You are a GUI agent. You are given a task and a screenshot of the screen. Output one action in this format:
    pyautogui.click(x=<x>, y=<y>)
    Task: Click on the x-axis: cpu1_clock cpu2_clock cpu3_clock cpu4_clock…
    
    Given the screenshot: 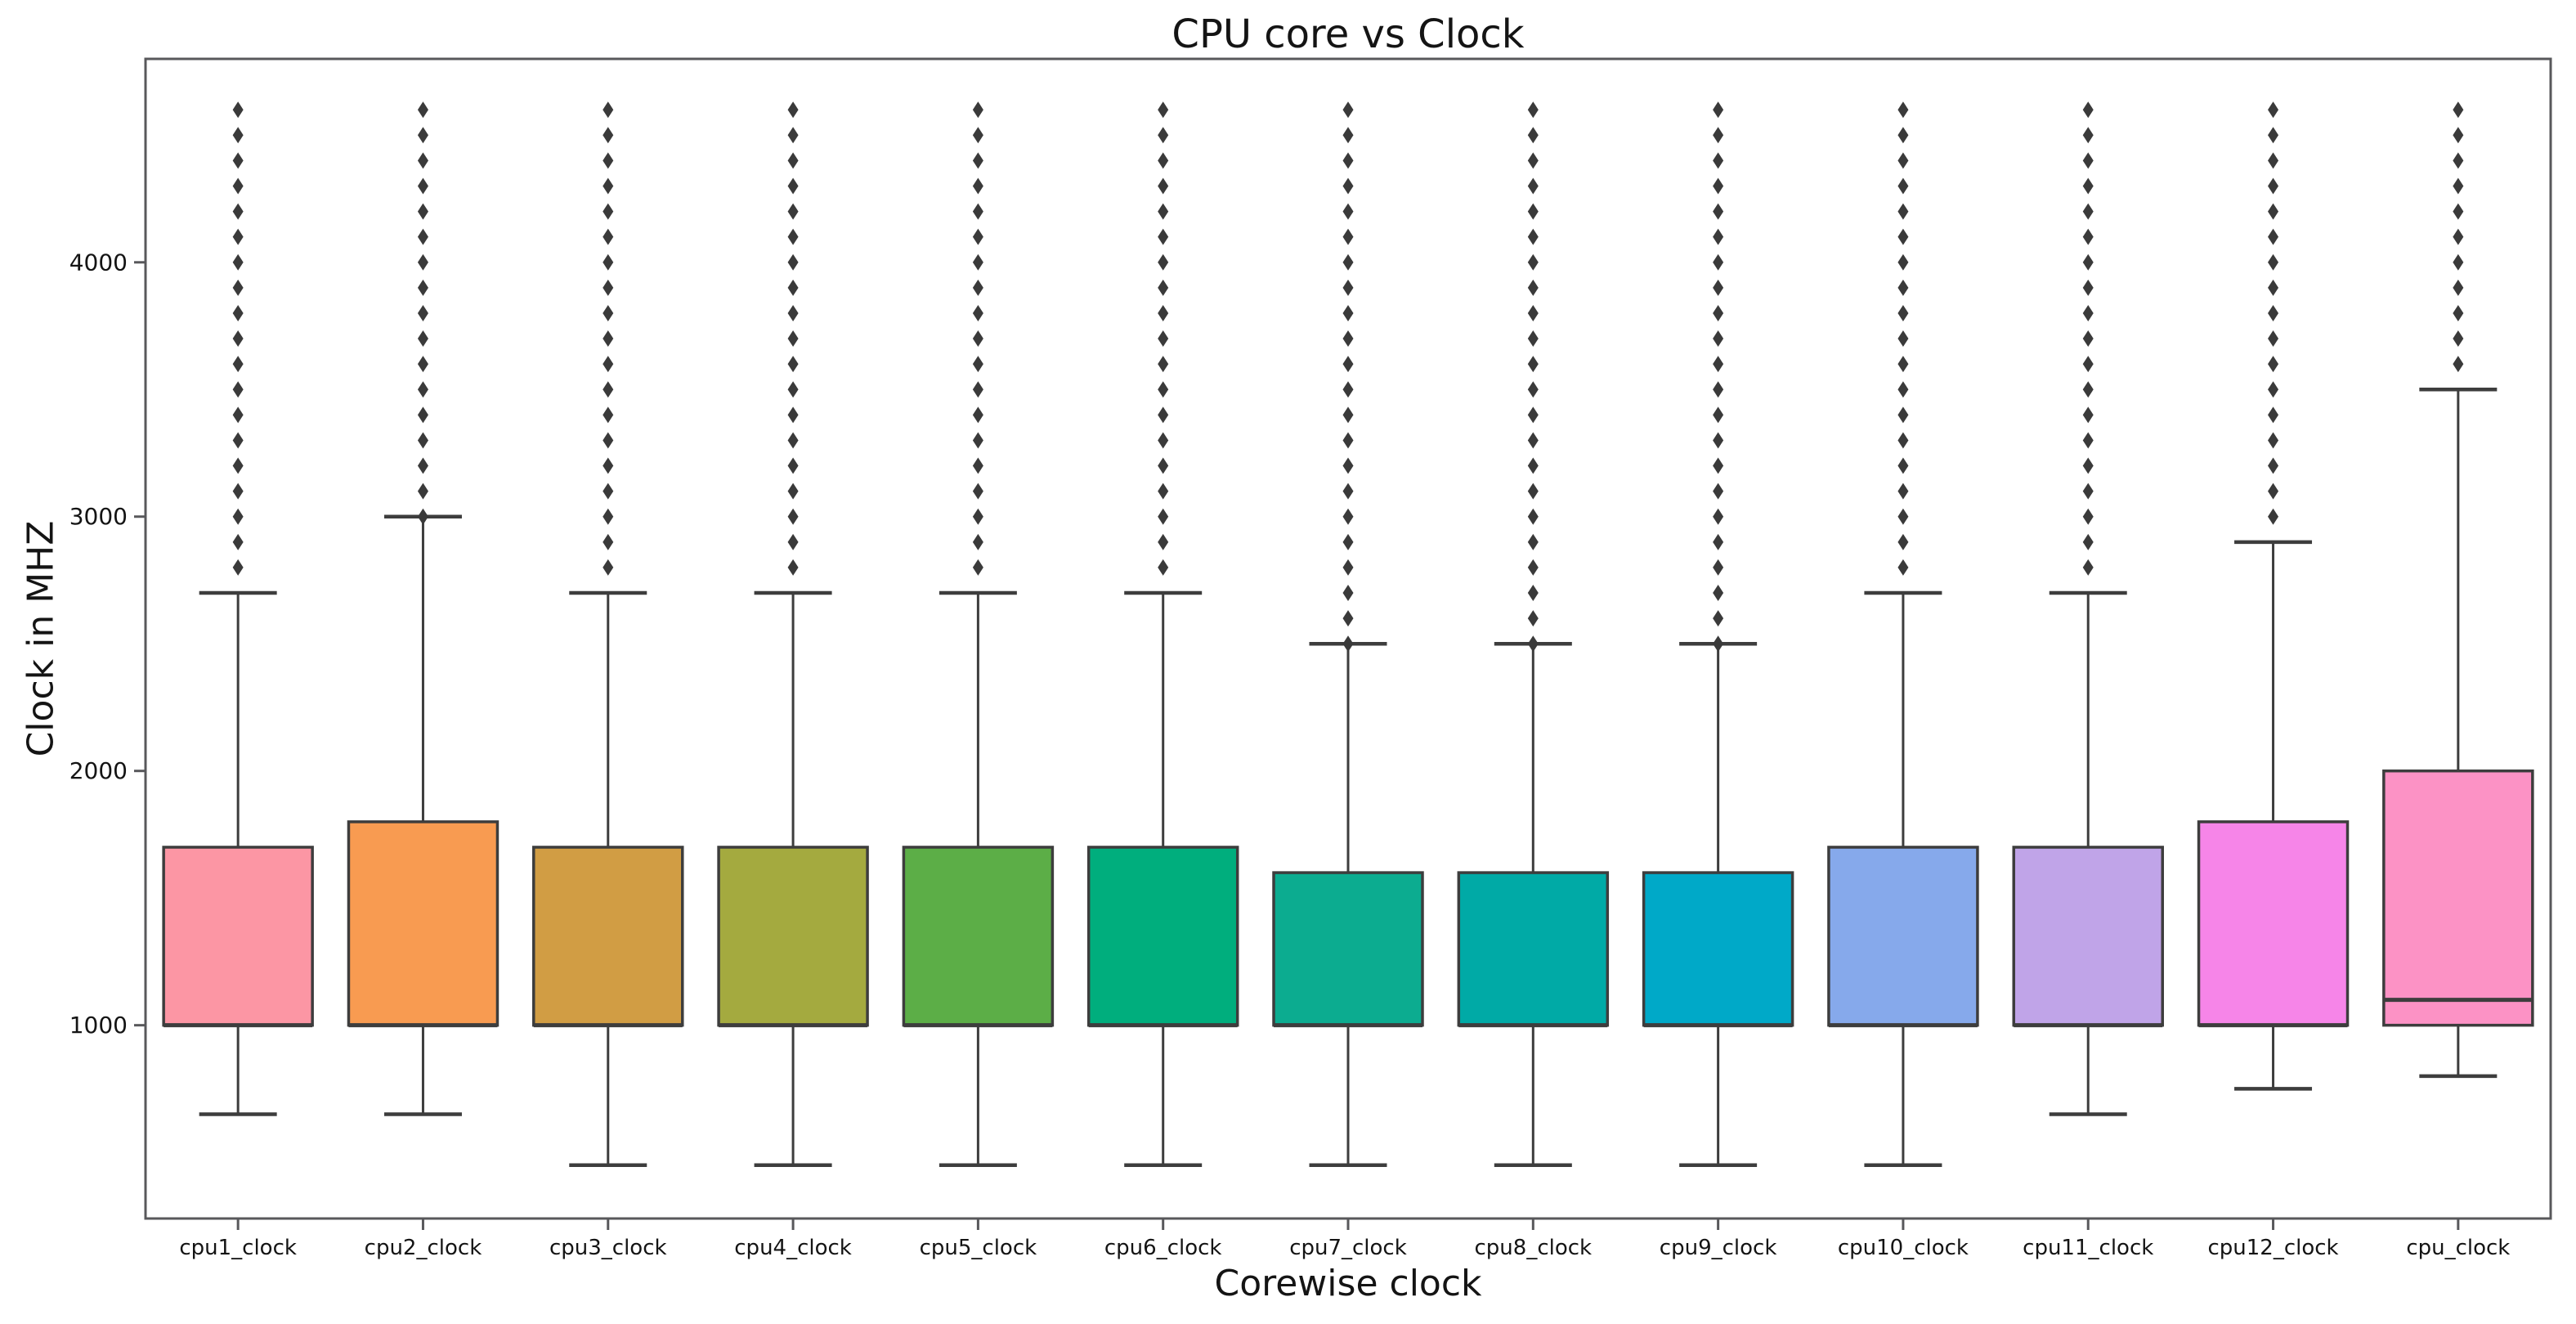 What is the action you would take?
    pyautogui.click(x=1345, y=1239)
    